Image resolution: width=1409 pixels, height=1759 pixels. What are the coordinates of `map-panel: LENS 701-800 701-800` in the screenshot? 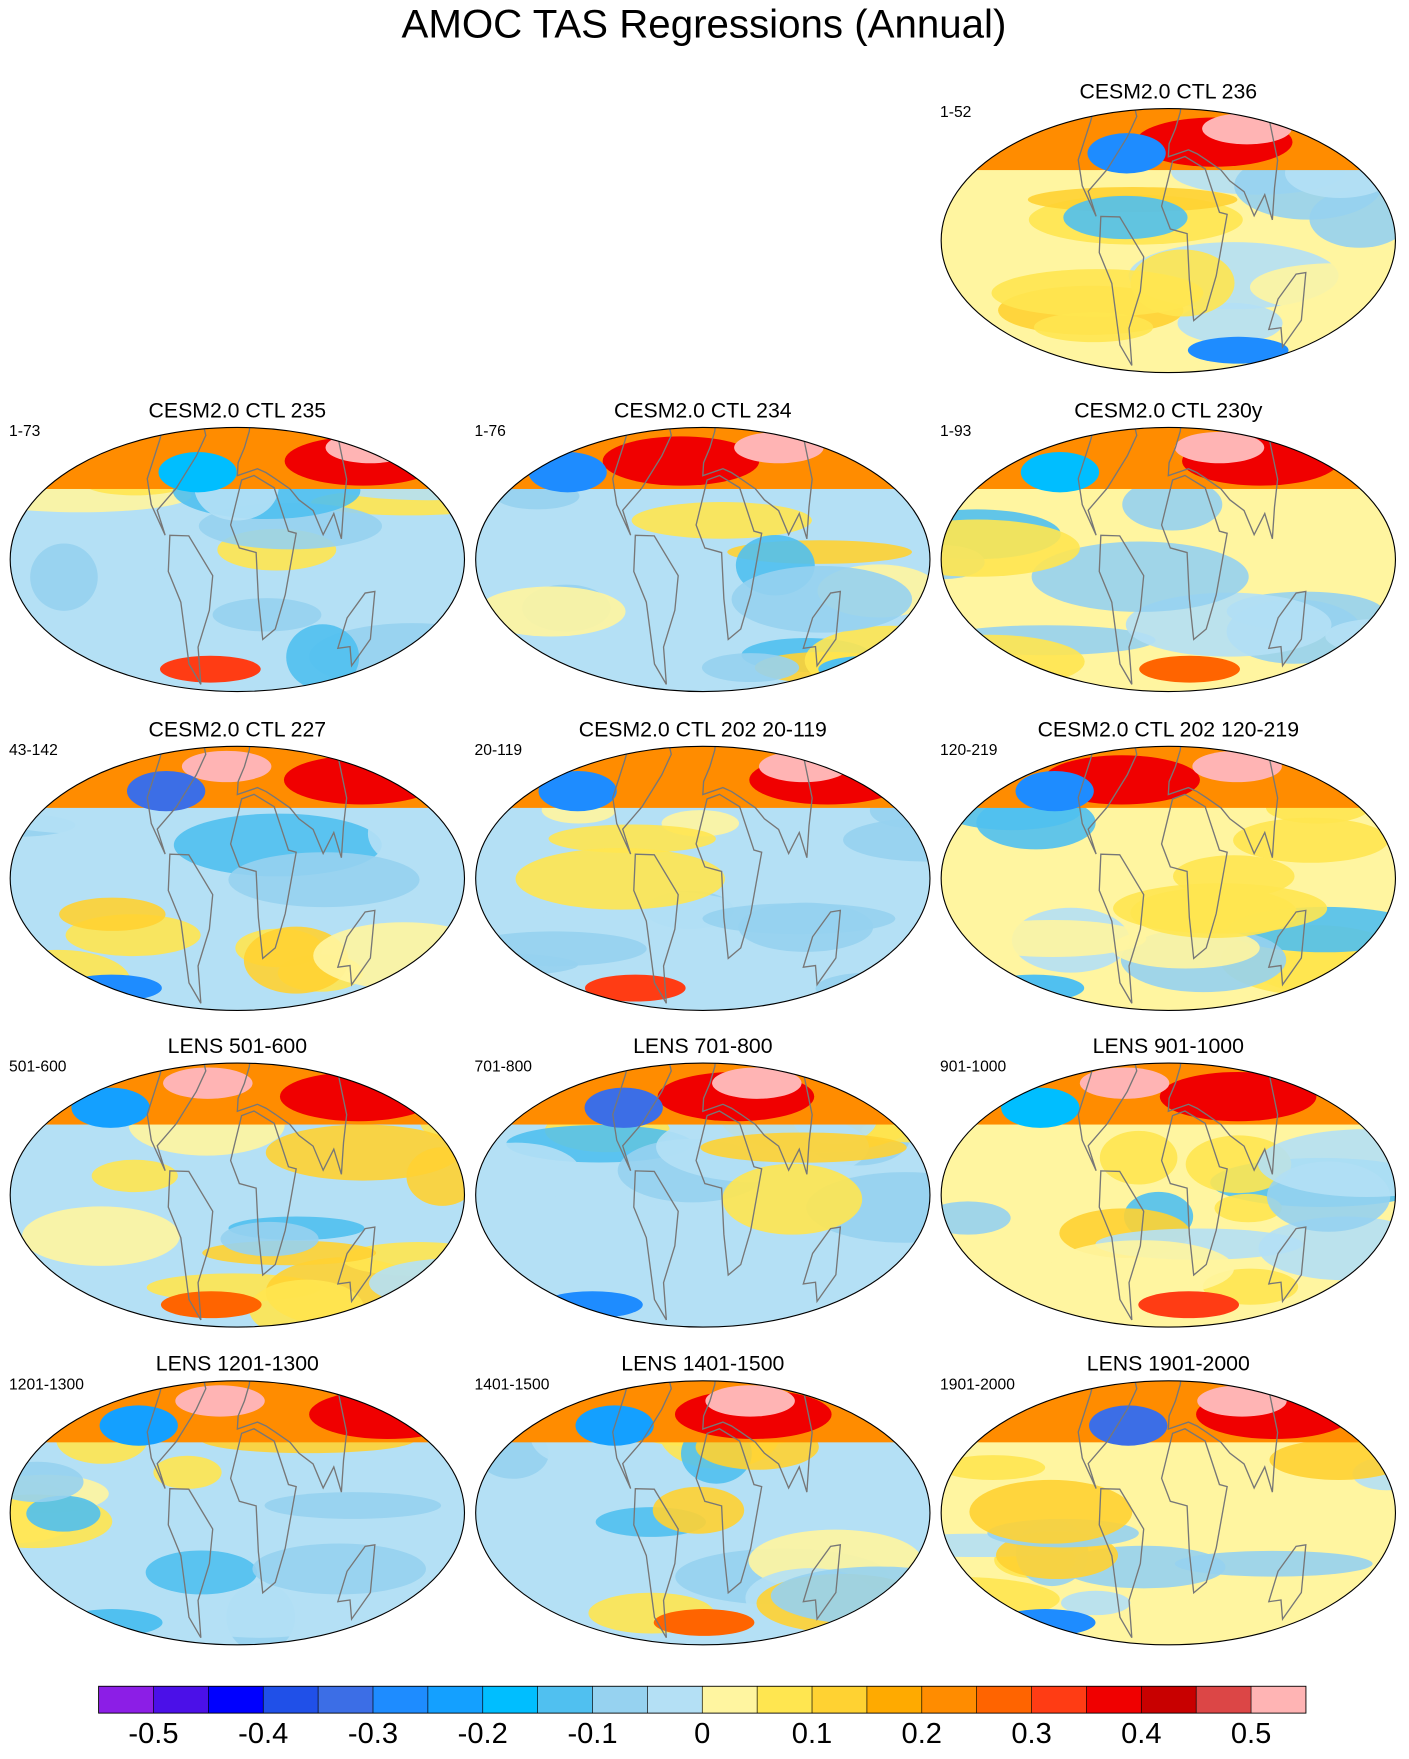 It's located at (703, 1181).